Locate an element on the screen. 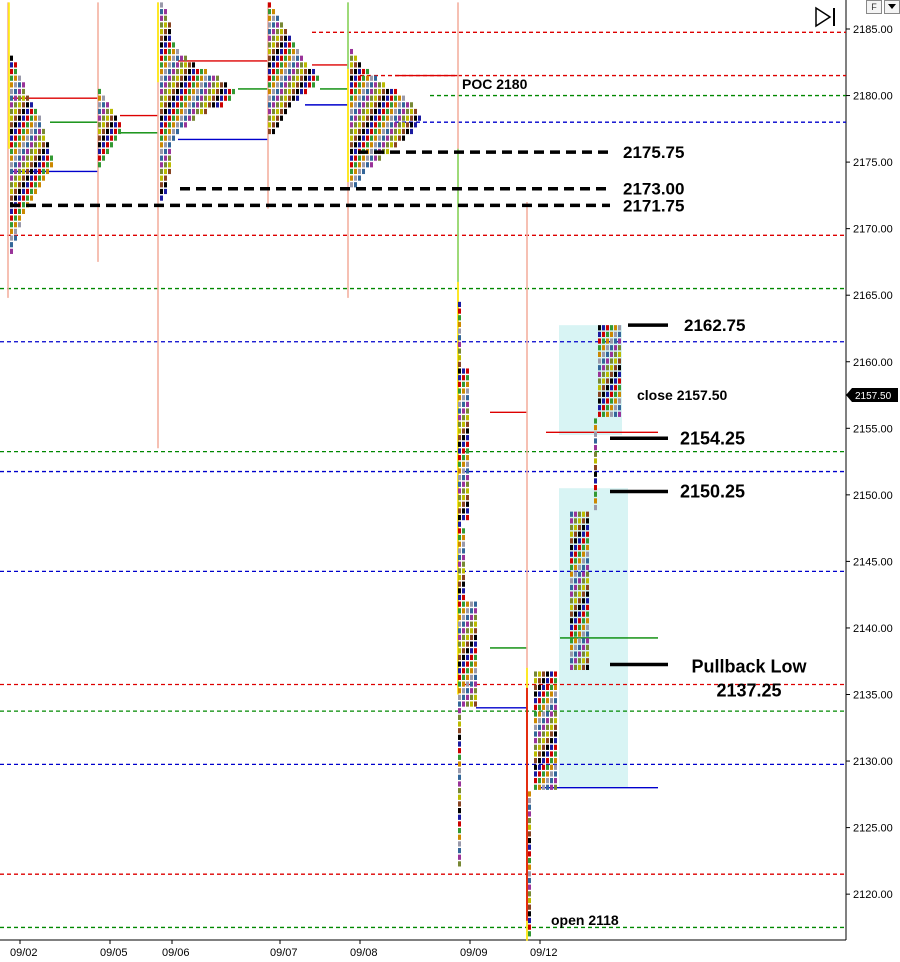 The height and width of the screenshot is (962, 900). scroll-to-end-icon is located at coordinates (826, 17).